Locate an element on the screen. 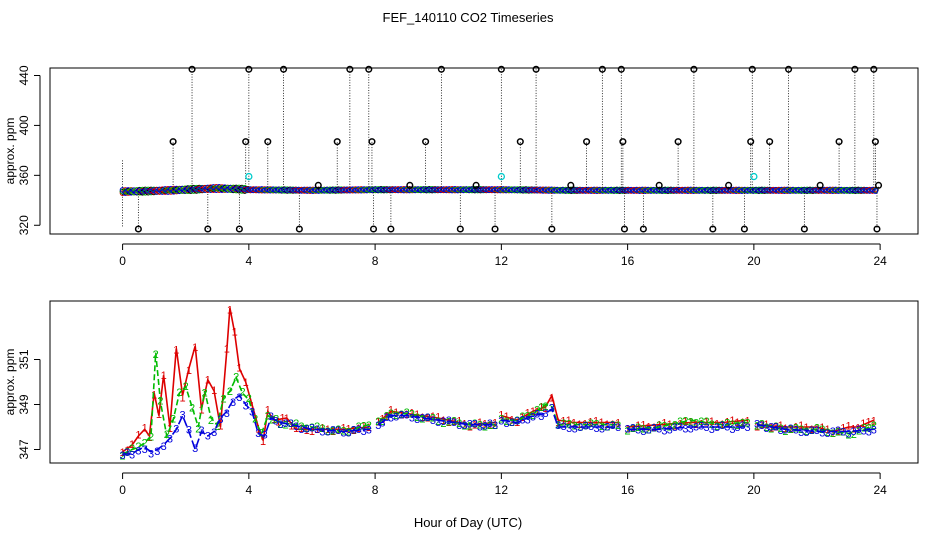 The image size is (936, 540). top-highlight-point is located at coordinates (501, 176).